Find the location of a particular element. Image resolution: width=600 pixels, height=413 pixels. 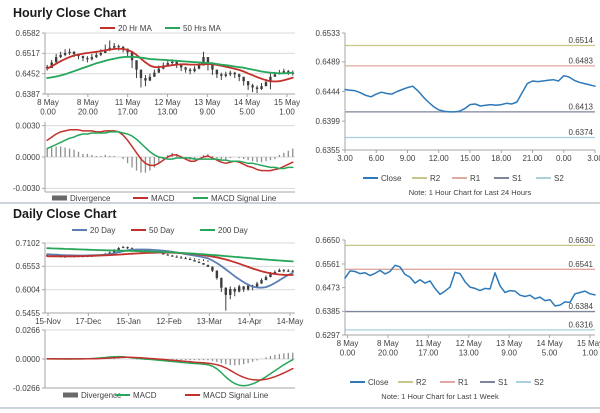

y-tick-label: -0.0030 is located at coordinates (27, 188).